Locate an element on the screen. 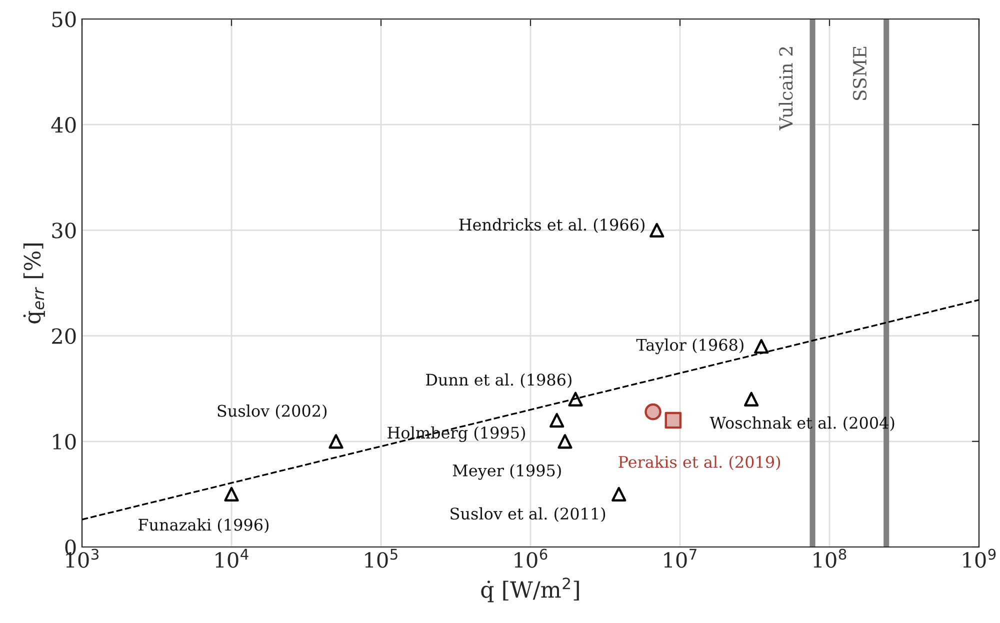  y-tick-label: 10 is located at coordinates (64, 442).